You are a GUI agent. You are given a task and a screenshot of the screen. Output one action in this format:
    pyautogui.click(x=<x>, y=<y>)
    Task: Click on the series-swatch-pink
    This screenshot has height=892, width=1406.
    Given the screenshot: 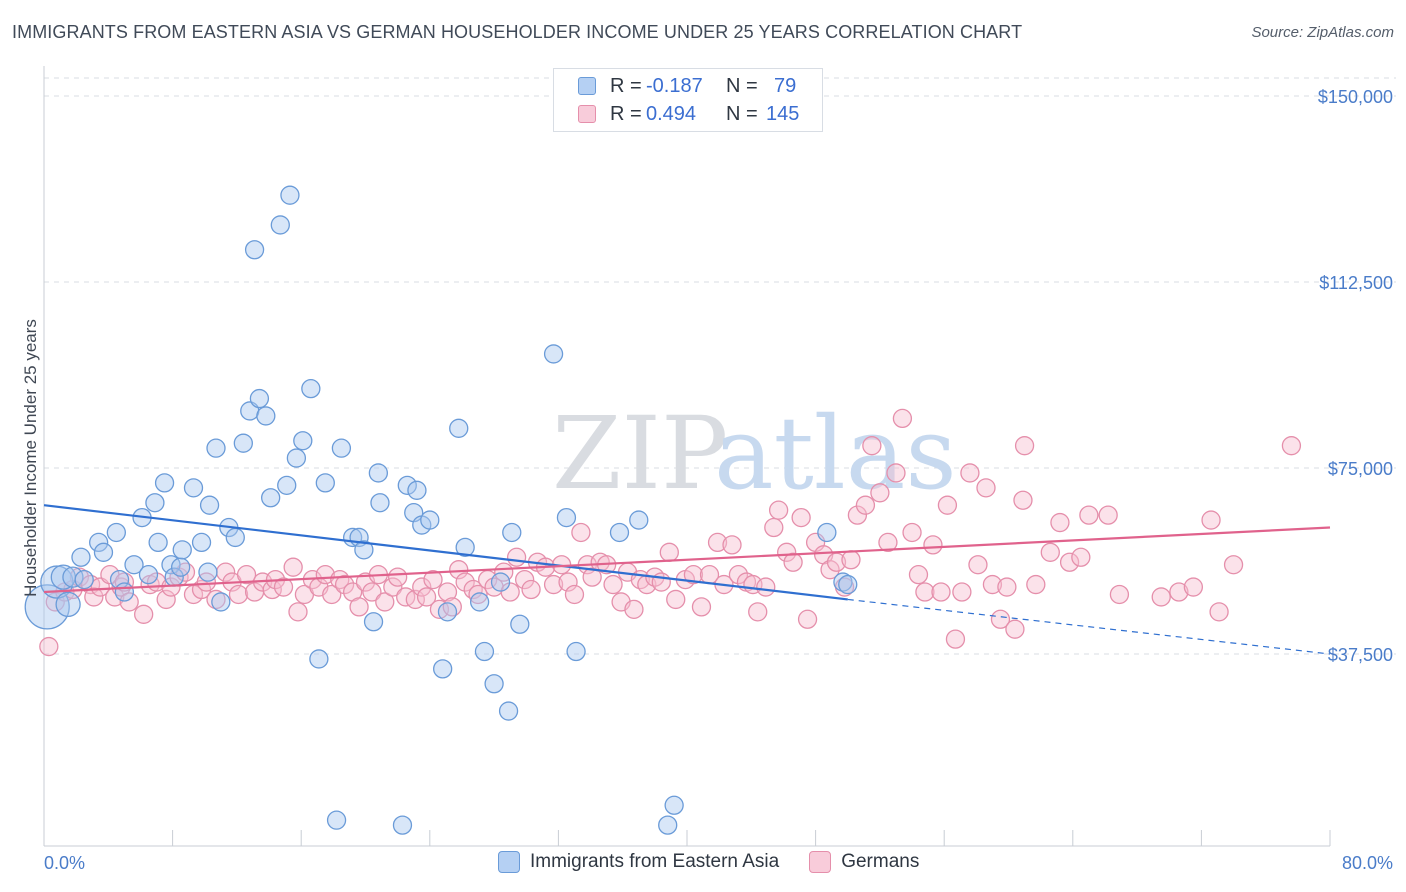 What is the action you would take?
    pyautogui.click(x=820, y=862)
    